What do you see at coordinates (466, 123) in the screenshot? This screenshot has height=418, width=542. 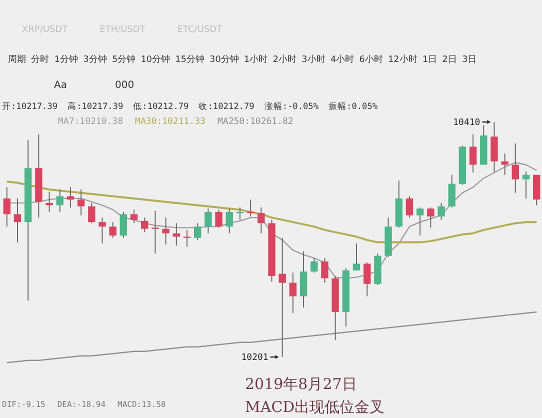 I see `annotation: 10410` at bounding box center [466, 123].